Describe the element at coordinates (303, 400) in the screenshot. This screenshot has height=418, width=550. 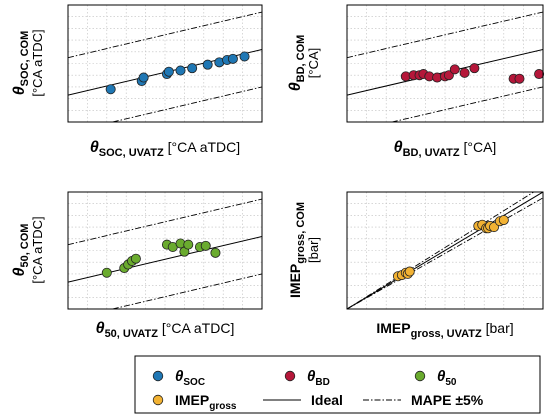
I see `legend-item-ideal: Ideal` at that location.